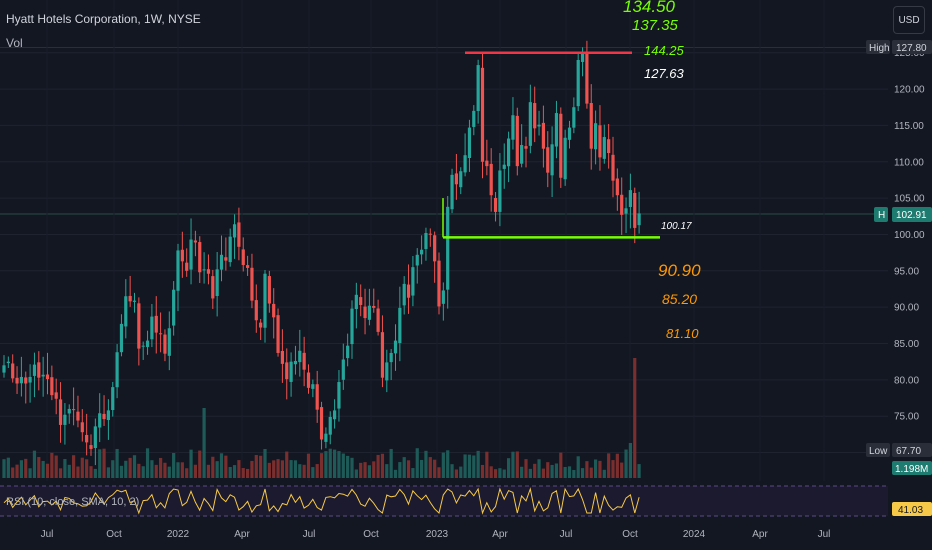 This screenshot has height=550, width=932. What do you see at coordinates (14, 43) in the screenshot?
I see `volume-label: Vol` at bounding box center [14, 43].